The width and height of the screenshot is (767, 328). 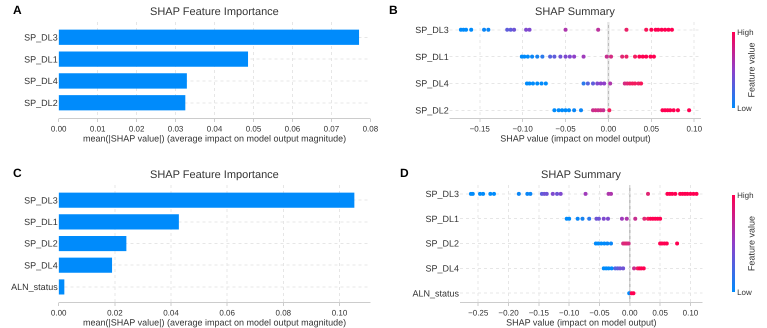 What do you see at coordinates (509, 313) in the screenshot?
I see `x-tick-label: −0.20` at bounding box center [509, 313].